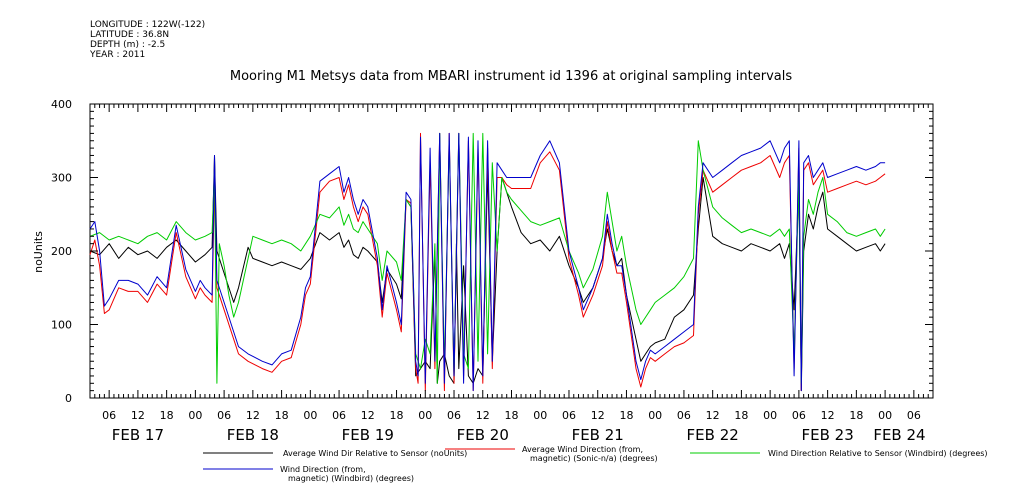 This screenshot has height=504, width=1009. I want to click on latitude-text: LATITUDE : 36.8N, so click(130, 35).